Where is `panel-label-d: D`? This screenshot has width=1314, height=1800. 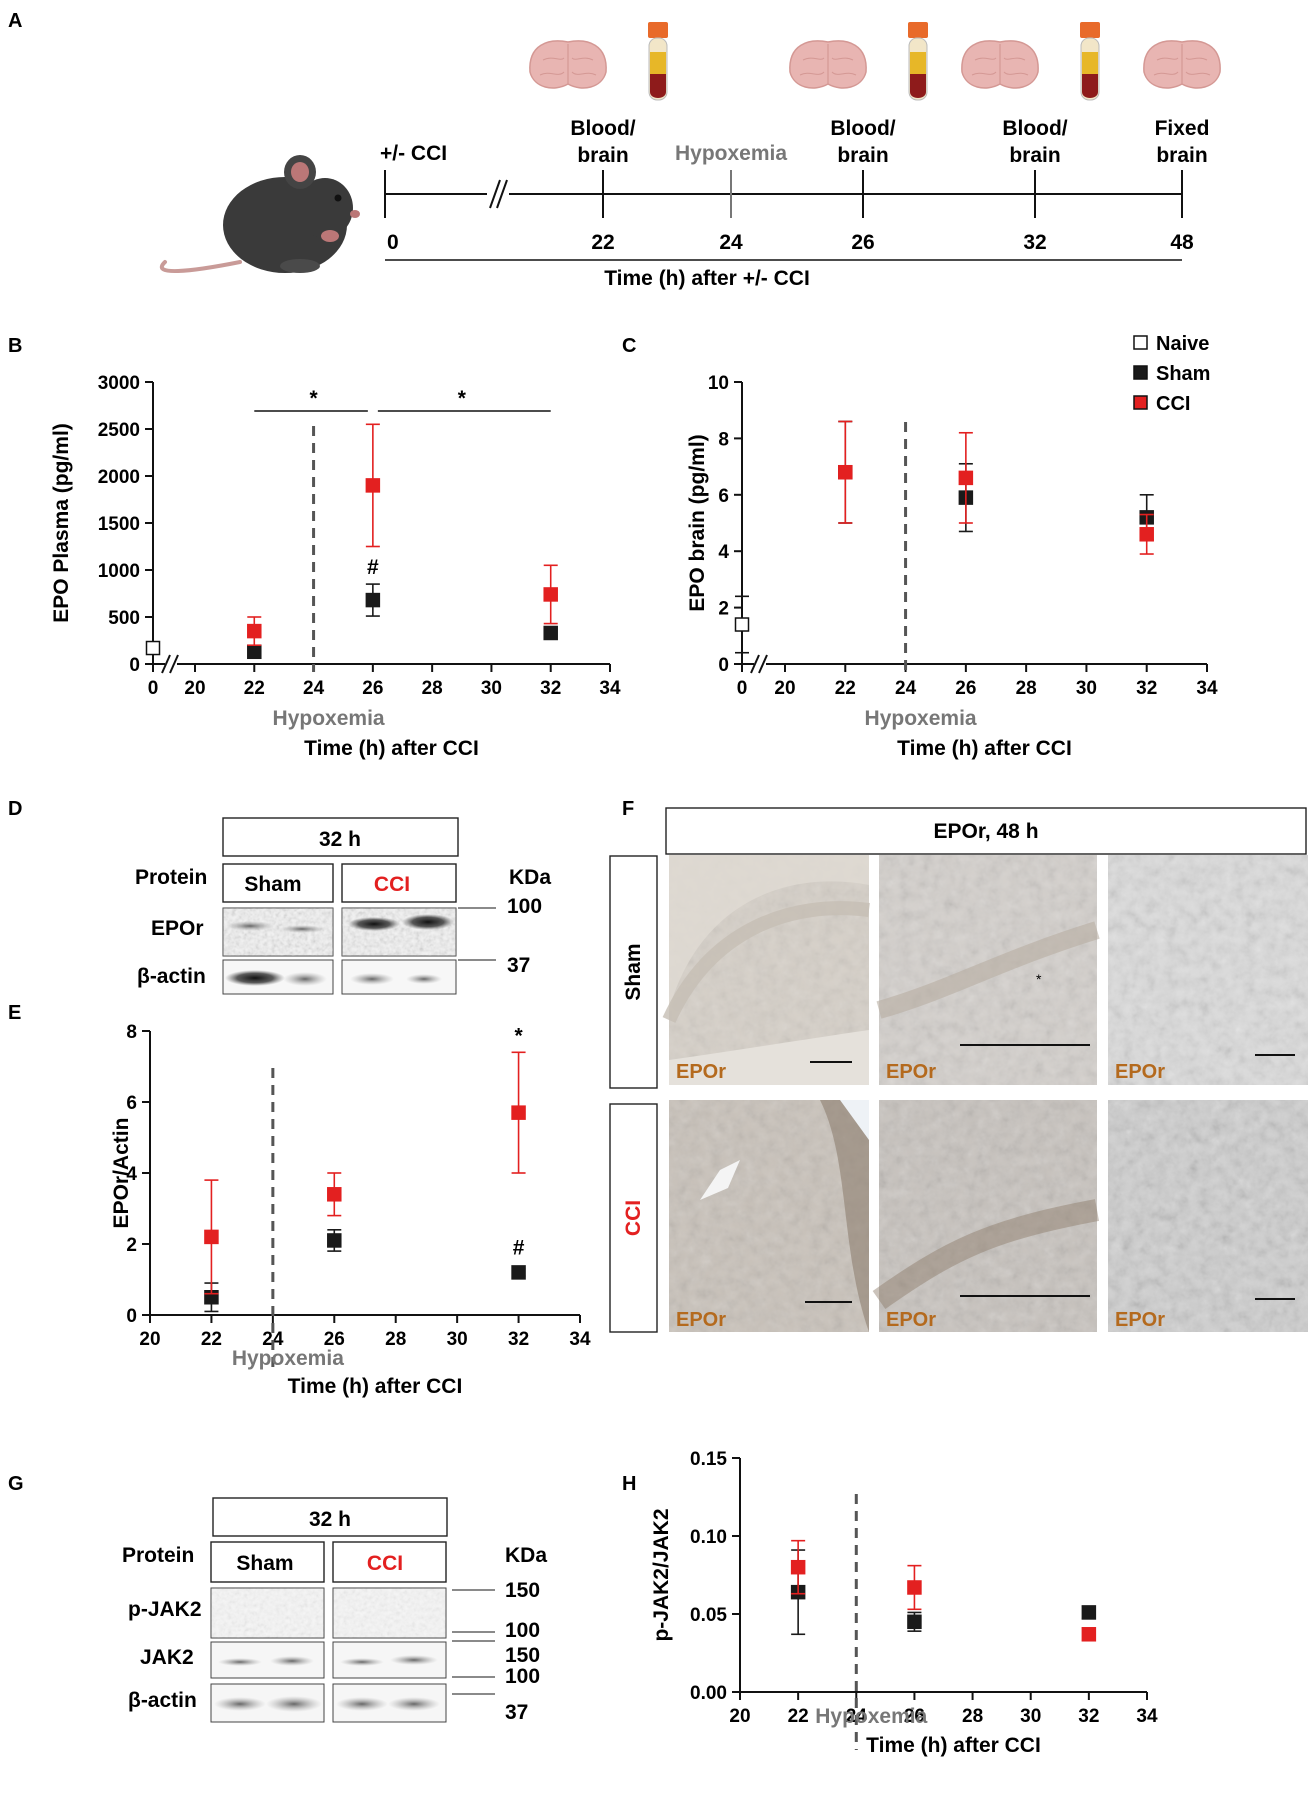 panel-label-d: D is located at coordinates (15, 809).